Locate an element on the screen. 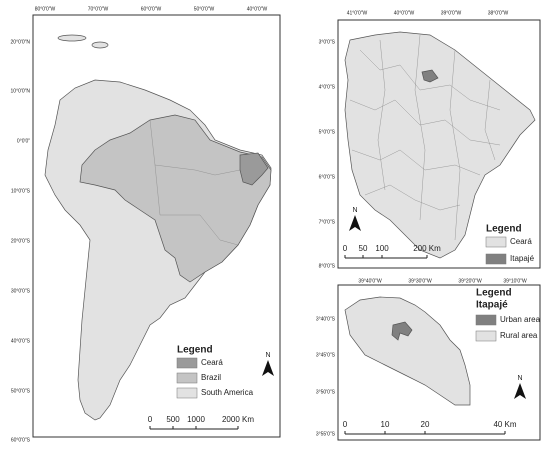  longitude-label: 39°20'0"W is located at coordinates (470, 281).